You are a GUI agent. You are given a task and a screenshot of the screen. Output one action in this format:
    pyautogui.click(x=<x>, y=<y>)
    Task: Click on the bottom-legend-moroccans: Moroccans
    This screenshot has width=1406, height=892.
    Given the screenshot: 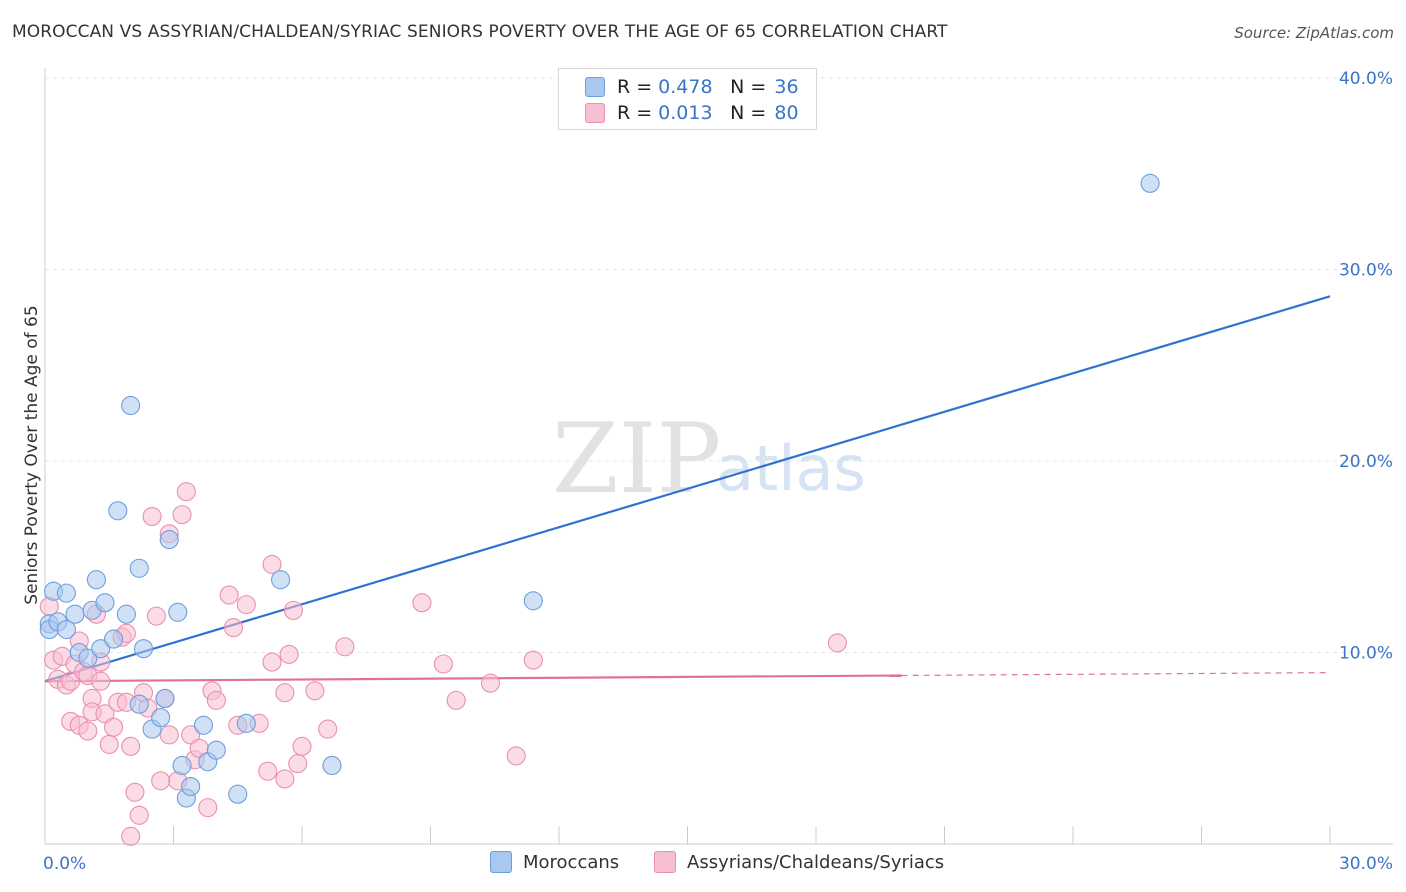 What is the action you would take?
    pyautogui.click(x=554, y=862)
    